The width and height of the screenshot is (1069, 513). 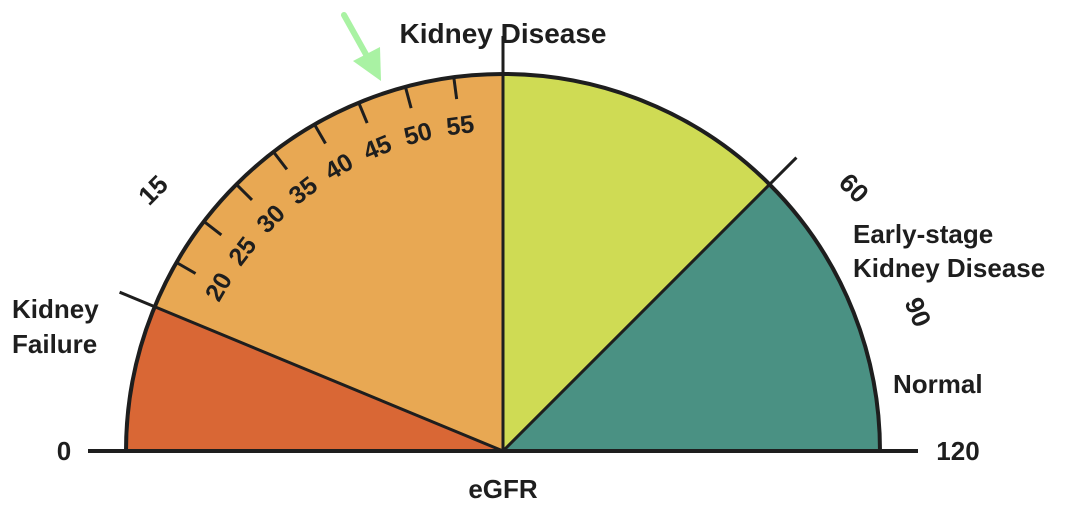 I want to click on boundary-label-15: 15, so click(x=153, y=190).